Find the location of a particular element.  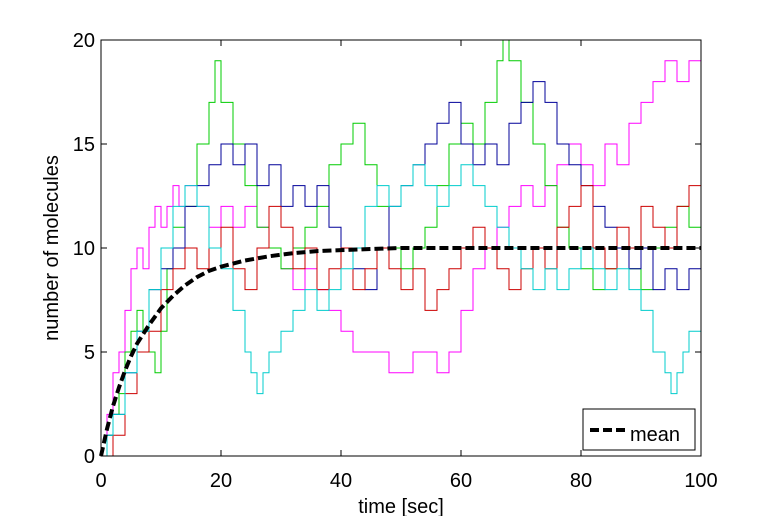

x-axis-label: time [sec] is located at coordinates (401, 506).